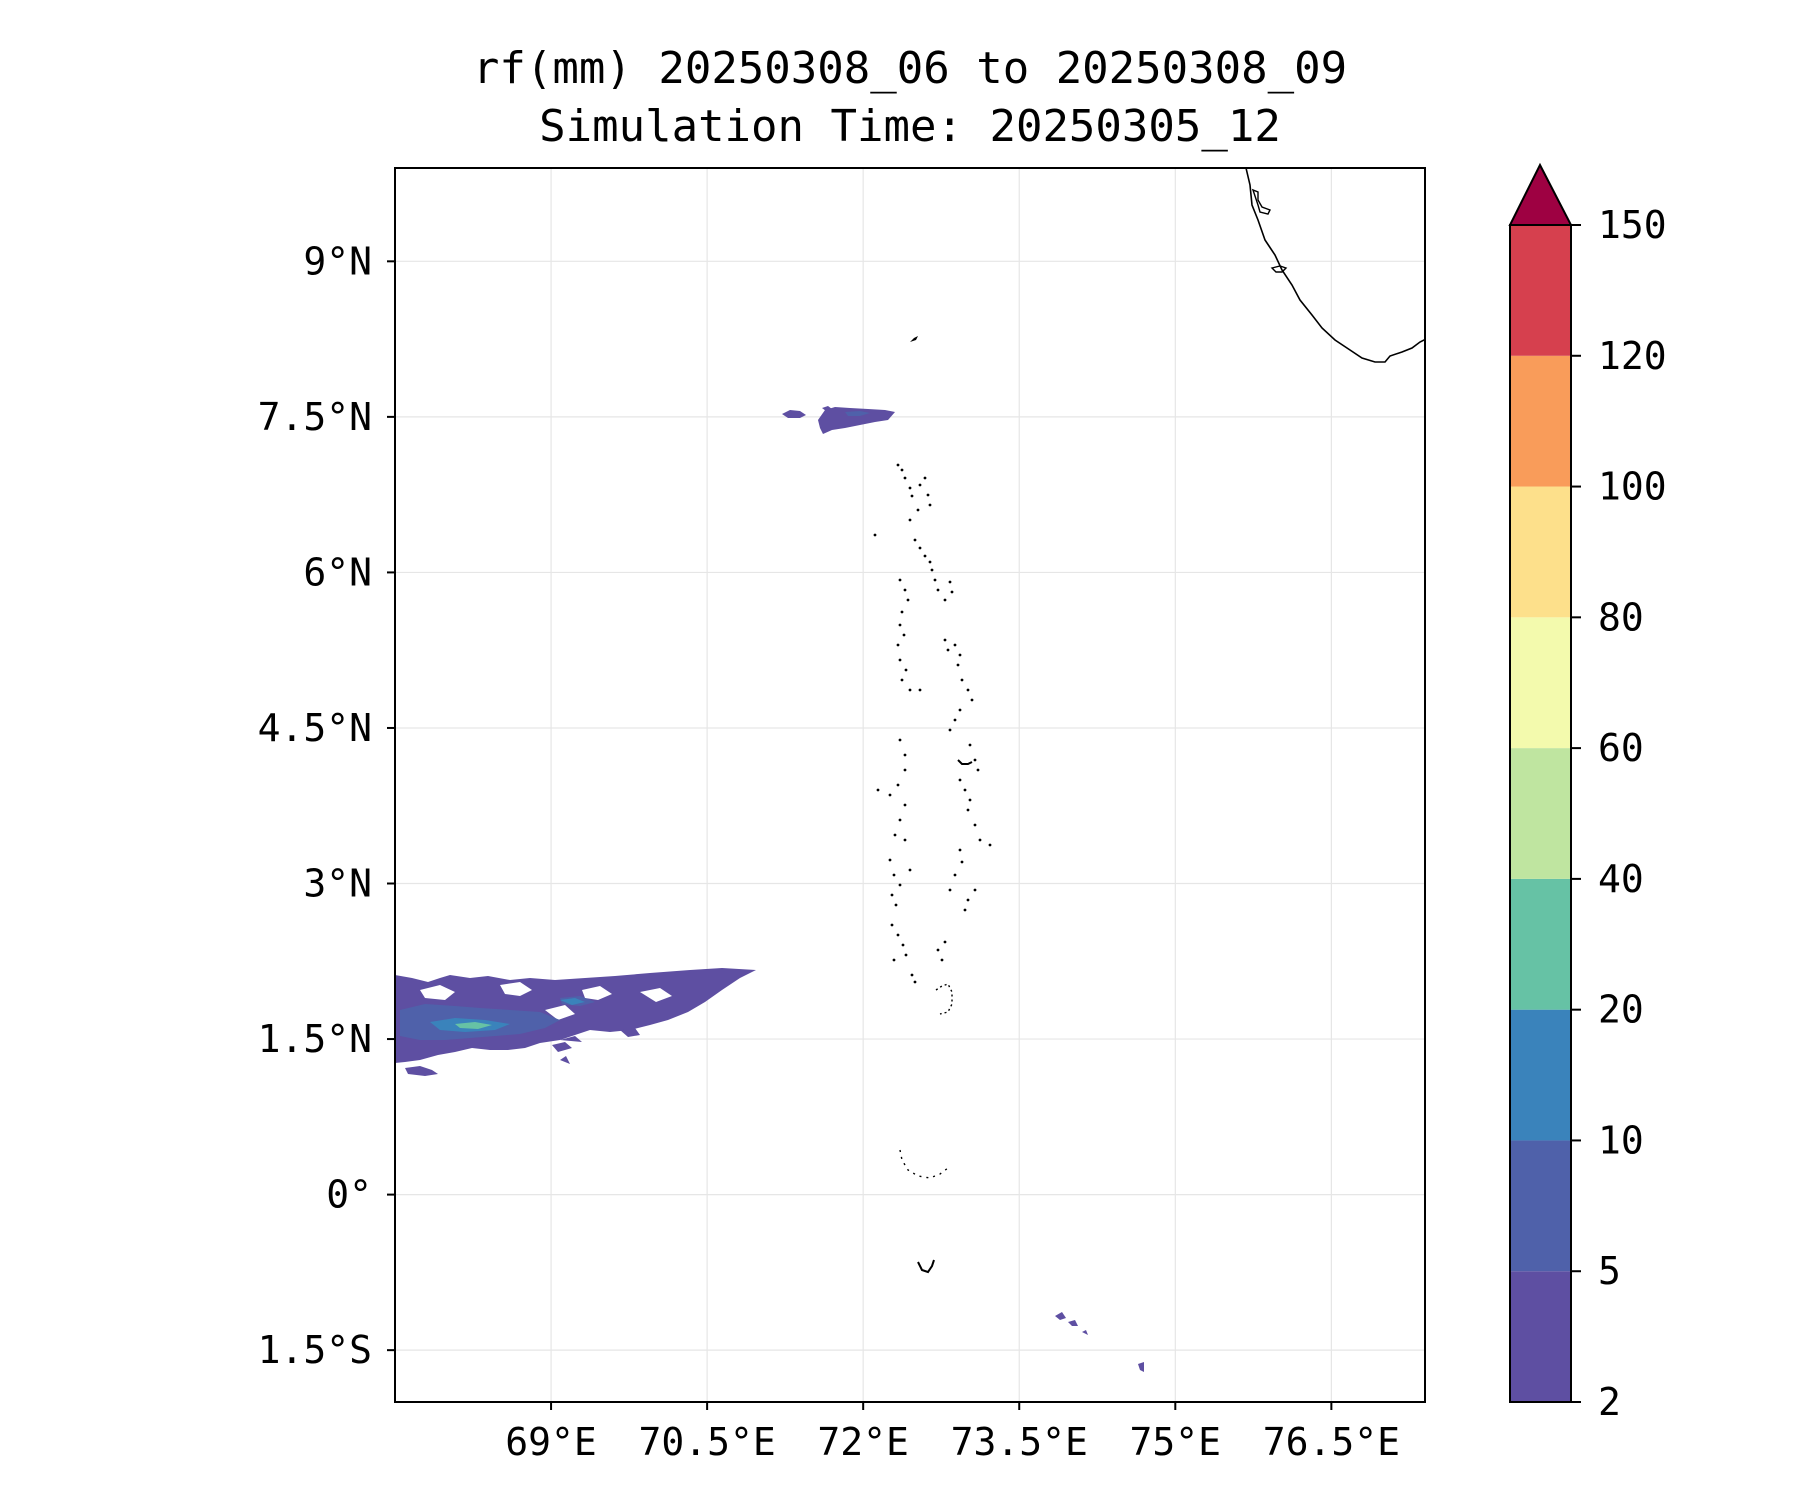 This screenshot has height=1500, width=1800. I want to click on rain-area-south, so click(1099, 1342).